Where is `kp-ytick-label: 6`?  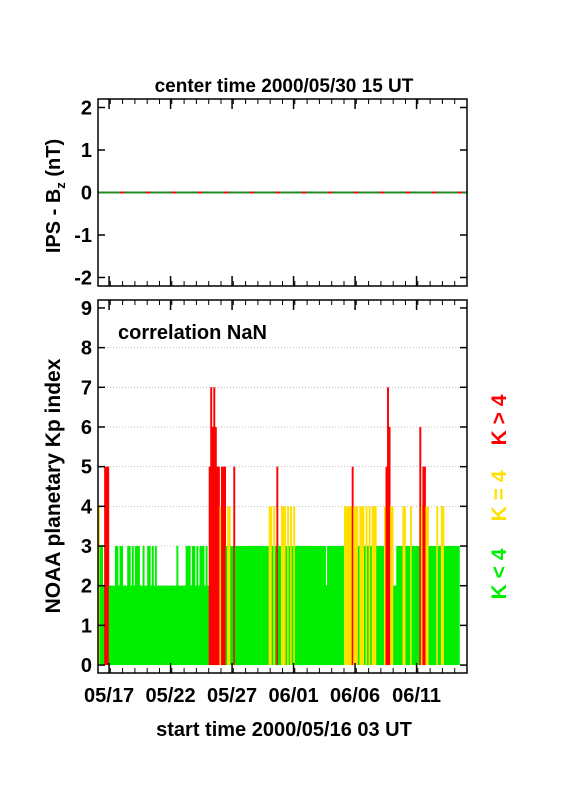 kp-ytick-label: 6 is located at coordinates (86, 428).